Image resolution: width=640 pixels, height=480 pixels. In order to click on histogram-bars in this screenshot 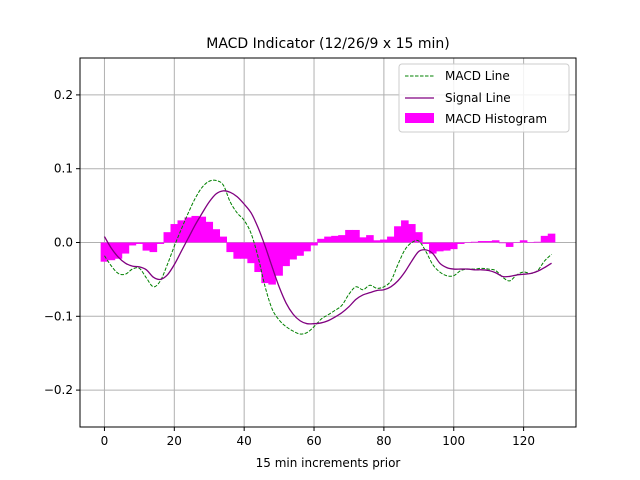, I will do `click(328, 250)`.